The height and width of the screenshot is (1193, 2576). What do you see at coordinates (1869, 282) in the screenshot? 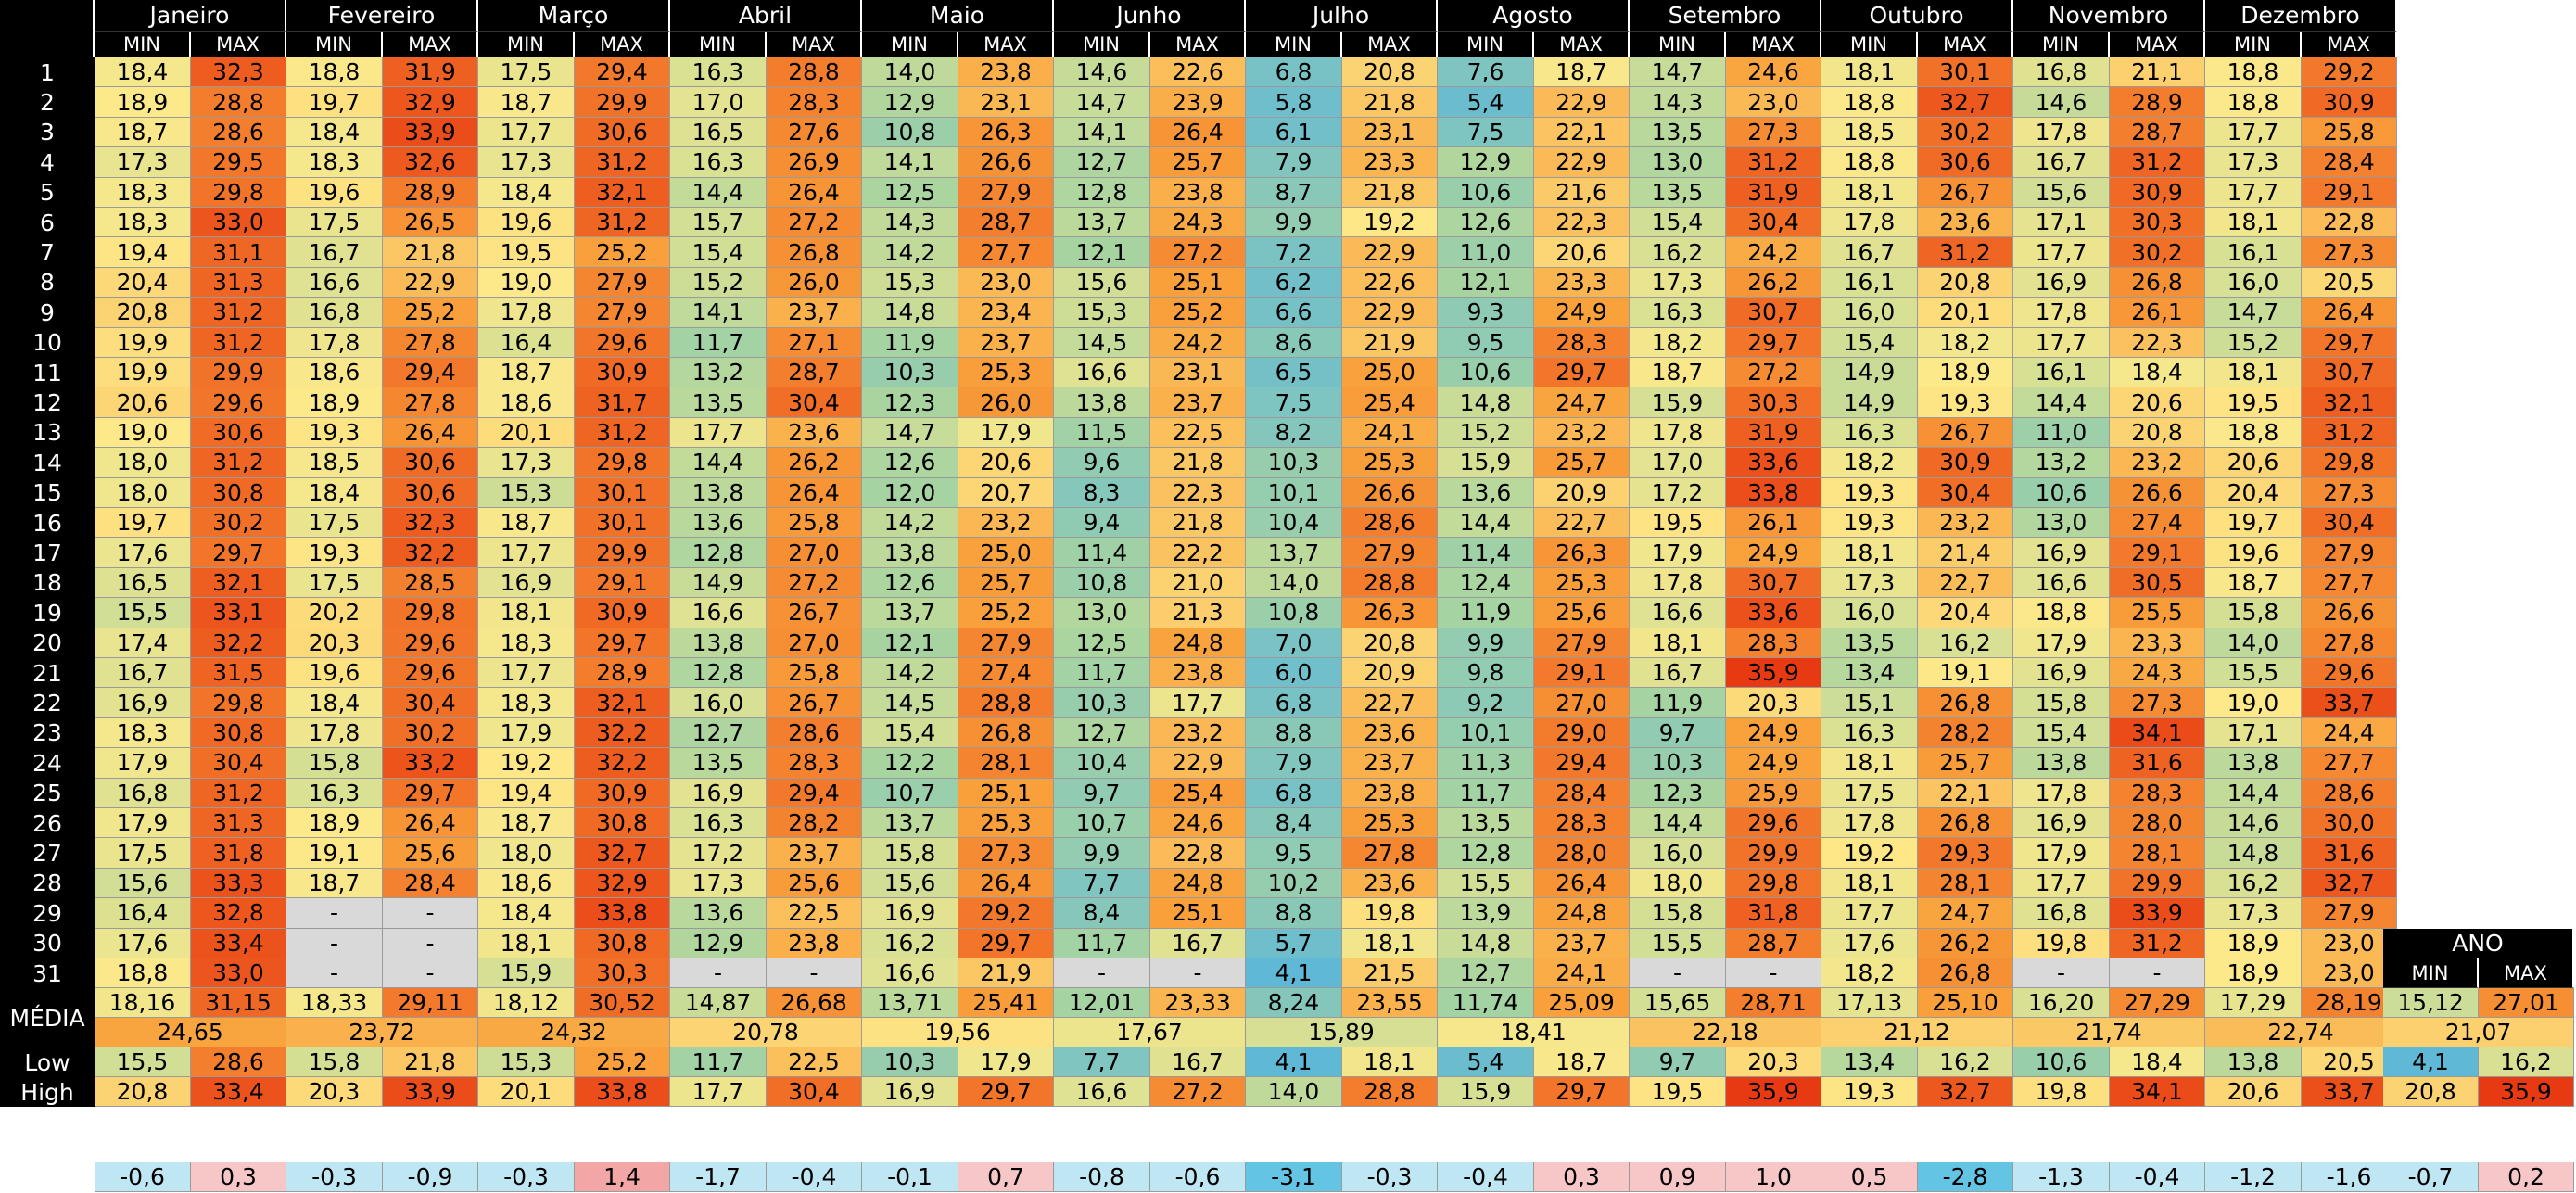
I see `day-cell: 16,1` at bounding box center [1869, 282].